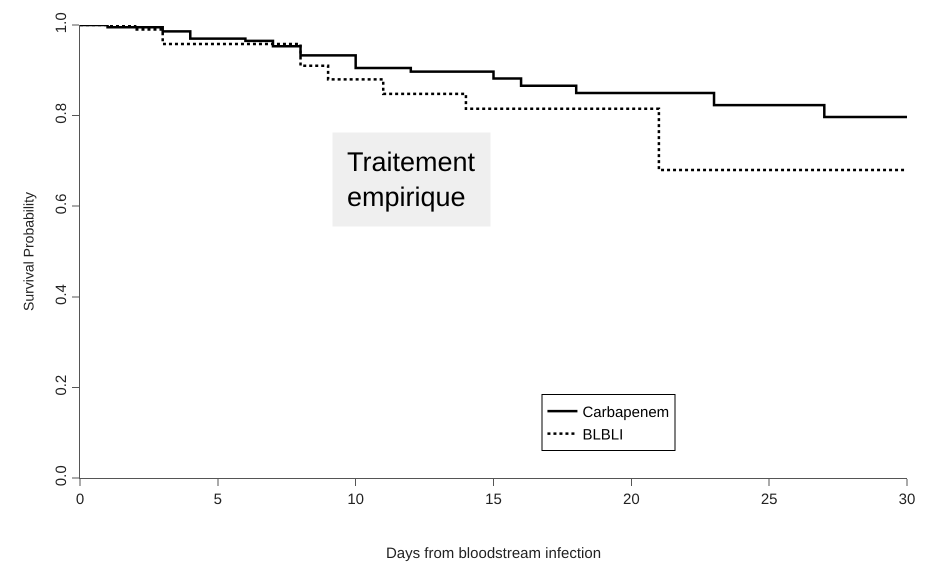  Describe the element at coordinates (626, 412) in the screenshot. I see `legend-label: Carbapenem` at that location.